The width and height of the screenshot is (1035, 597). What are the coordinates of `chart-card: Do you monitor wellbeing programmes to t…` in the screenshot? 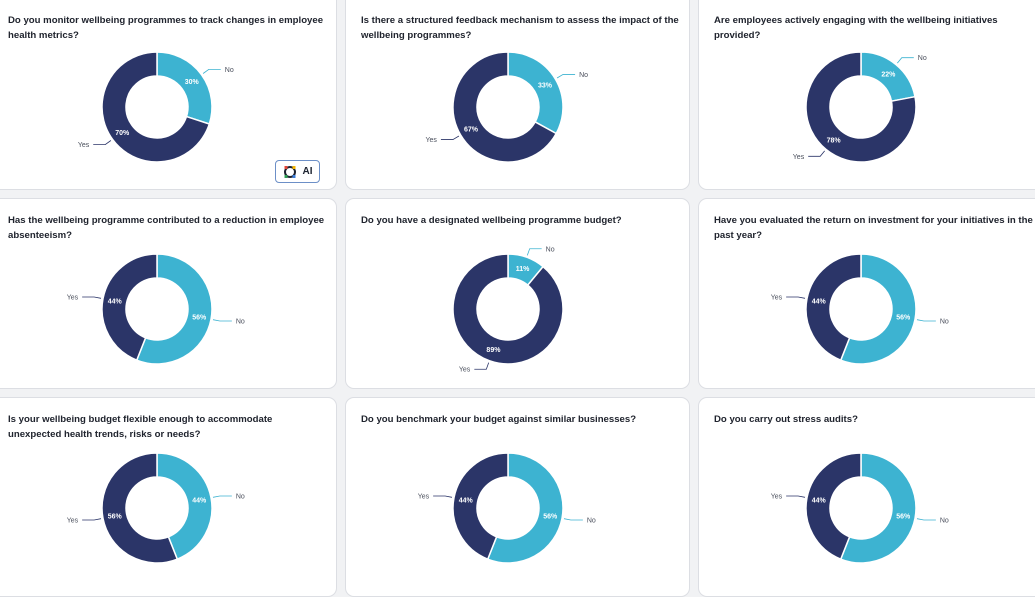 It's located at (168, 95).